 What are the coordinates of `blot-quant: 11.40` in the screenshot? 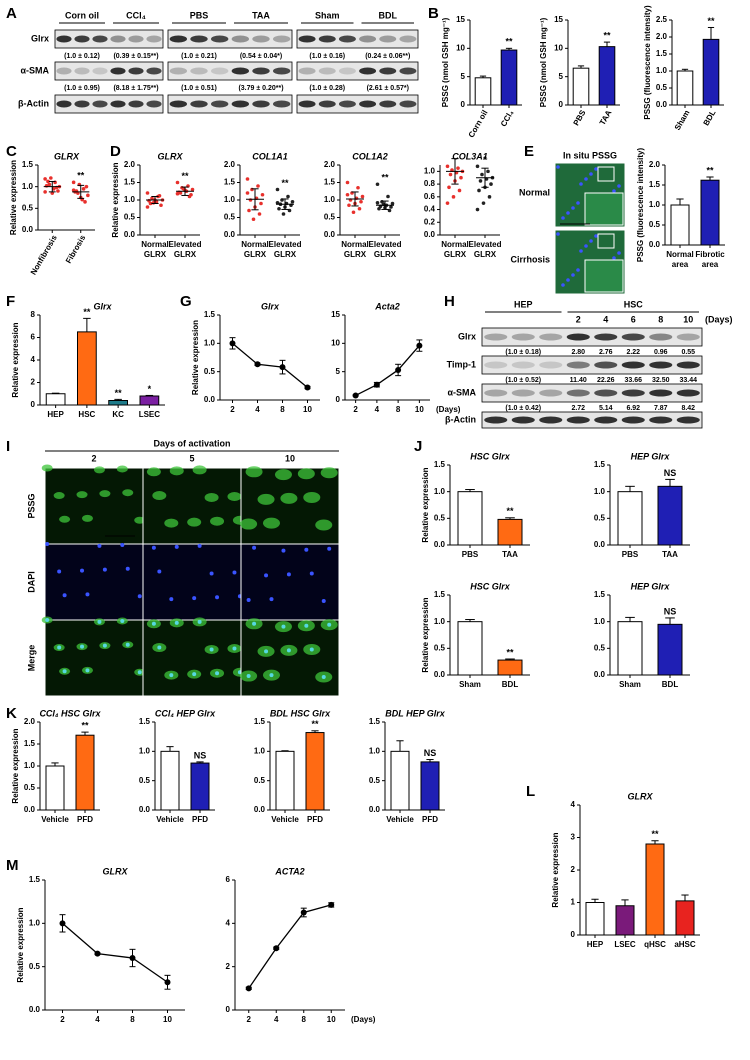 It's located at (578, 380).